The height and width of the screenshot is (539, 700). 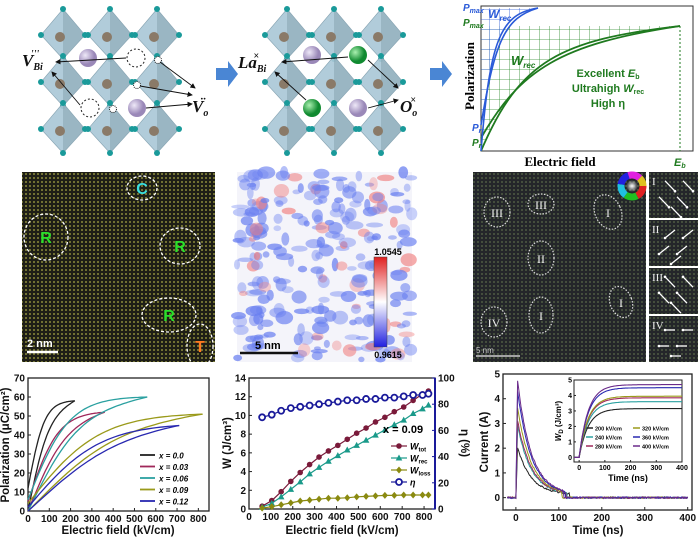 I want to click on svg-text: VBi''', so click(x=32, y=61).